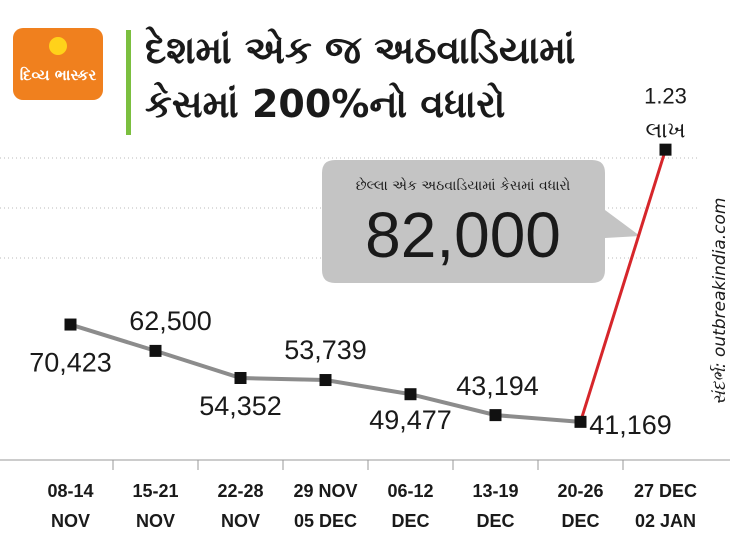 This screenshot has height=548, width=730. I want to click on value-label: 62,500, so click(170, 321).